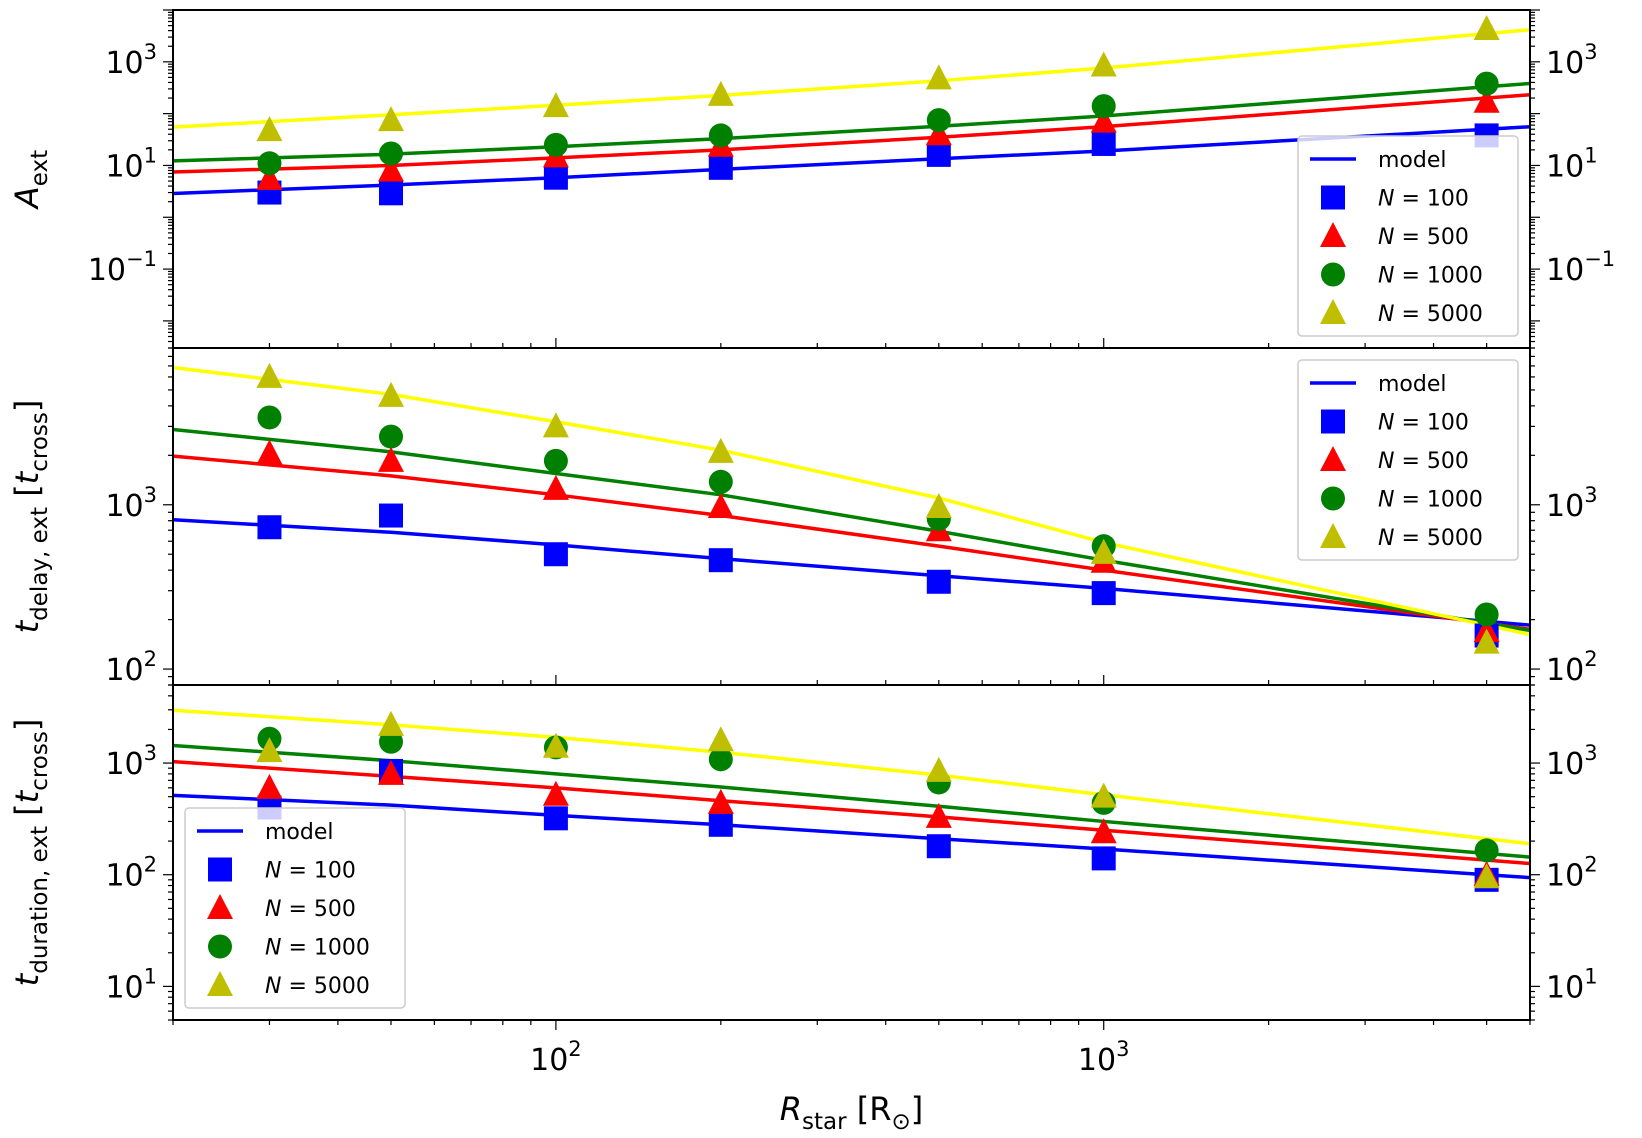  What do you see at coordinates (1104, 1057) in the screenshot?
I see `x-tick-label: 10³` at bounding box center [1104, 1057].